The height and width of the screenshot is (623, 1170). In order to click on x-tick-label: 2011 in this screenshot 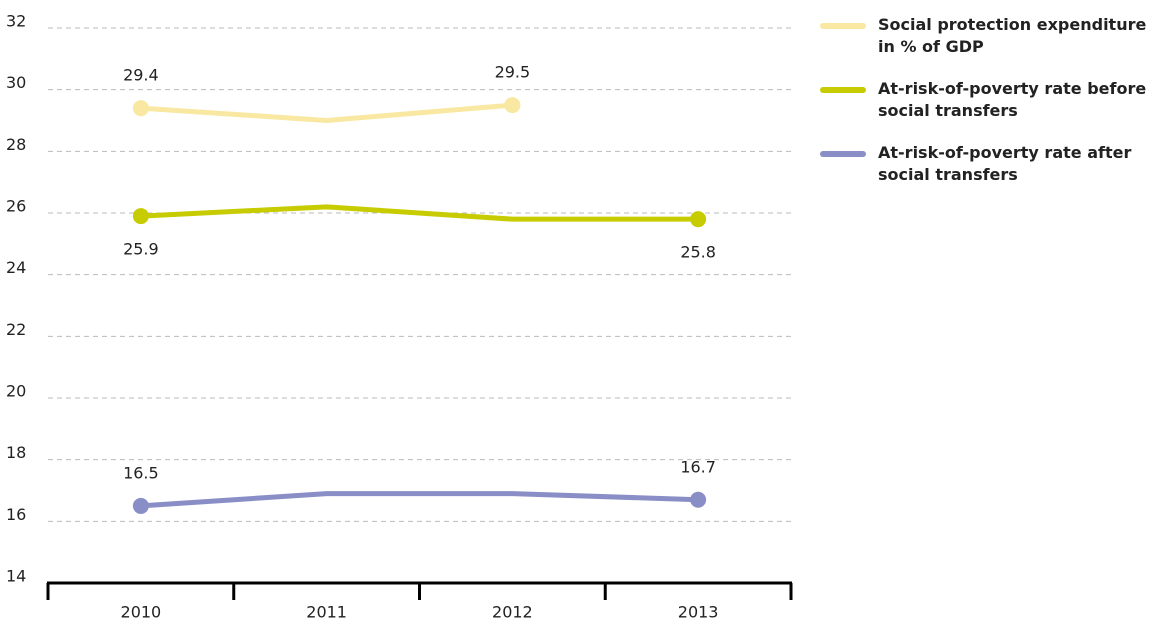, I will do `click(326, 612)`.